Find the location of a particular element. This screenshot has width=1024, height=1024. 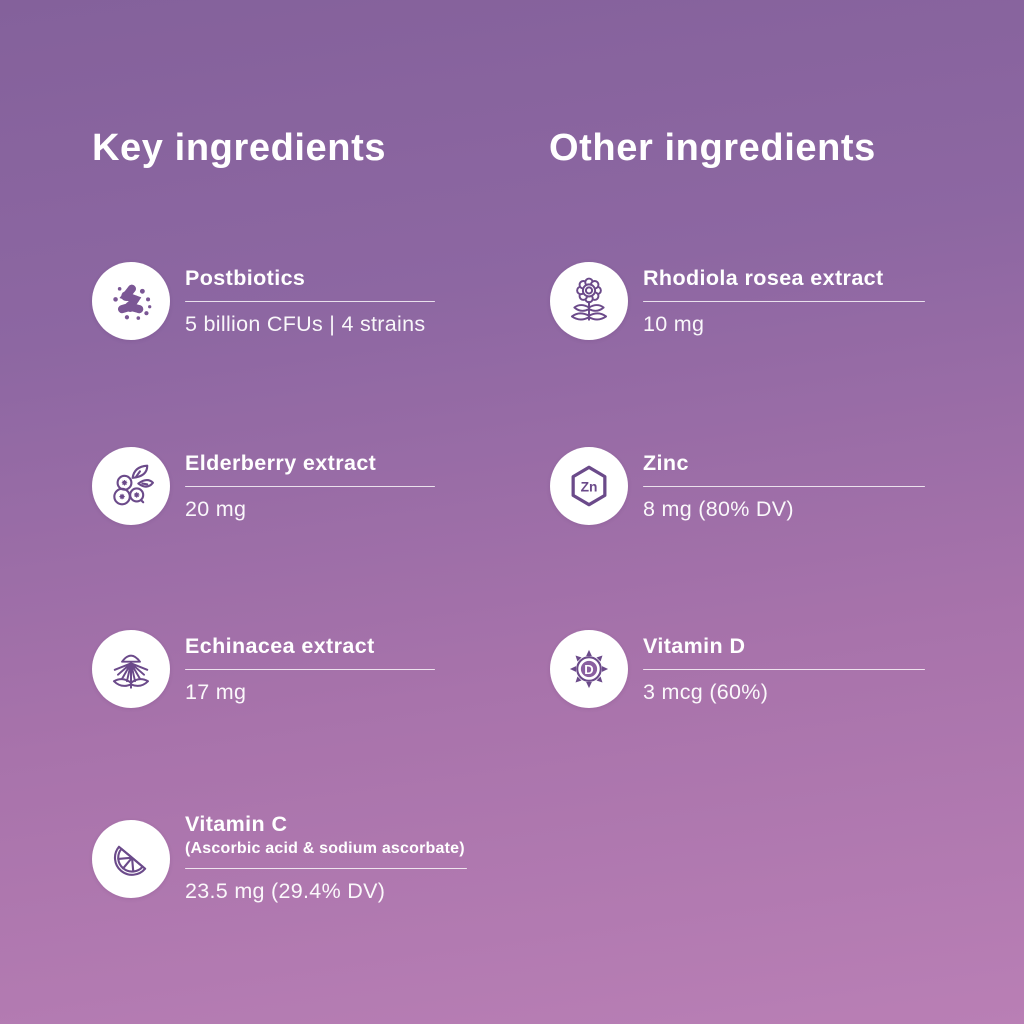

ingredient-amount: 17 mg is located at coordinates (216, 692).